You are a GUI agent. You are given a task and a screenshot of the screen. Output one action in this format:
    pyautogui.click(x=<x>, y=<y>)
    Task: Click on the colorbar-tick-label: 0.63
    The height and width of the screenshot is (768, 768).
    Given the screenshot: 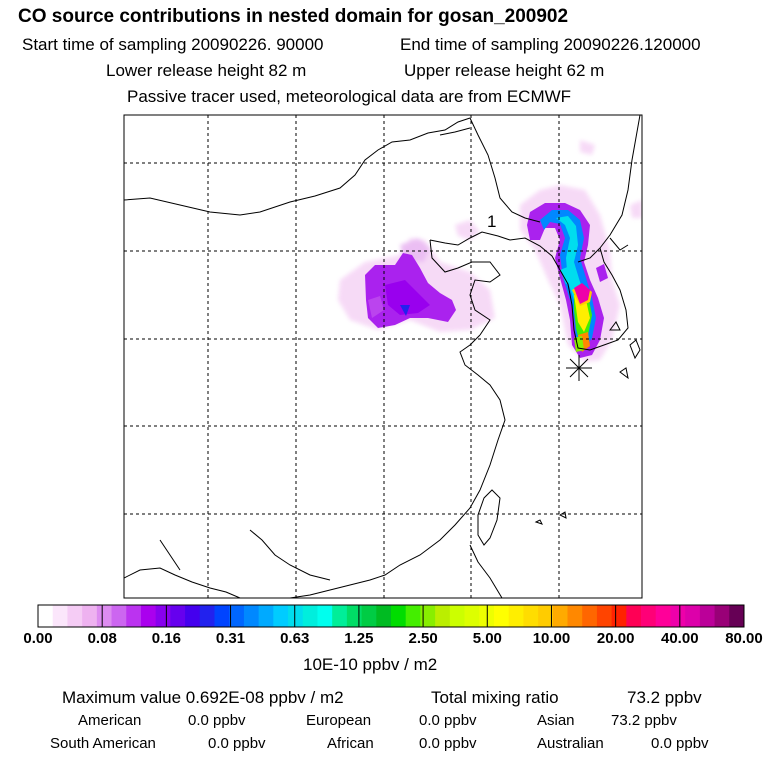 What is the action you would take?
    pyautogui.click(x=295, y=638)
    